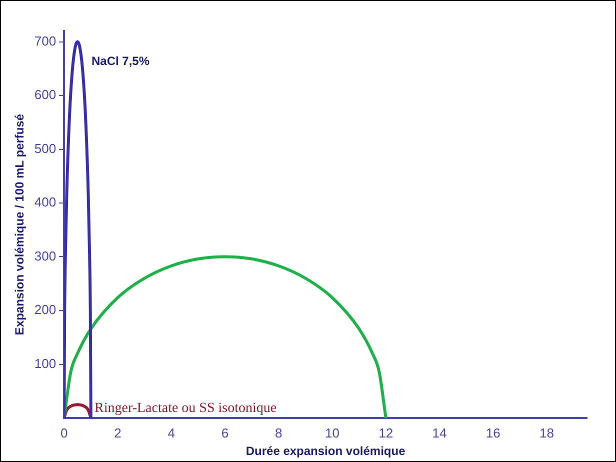 This screenshot has height=462, width=616. I want to click on y-tick-label: 300, so click(45, 256).